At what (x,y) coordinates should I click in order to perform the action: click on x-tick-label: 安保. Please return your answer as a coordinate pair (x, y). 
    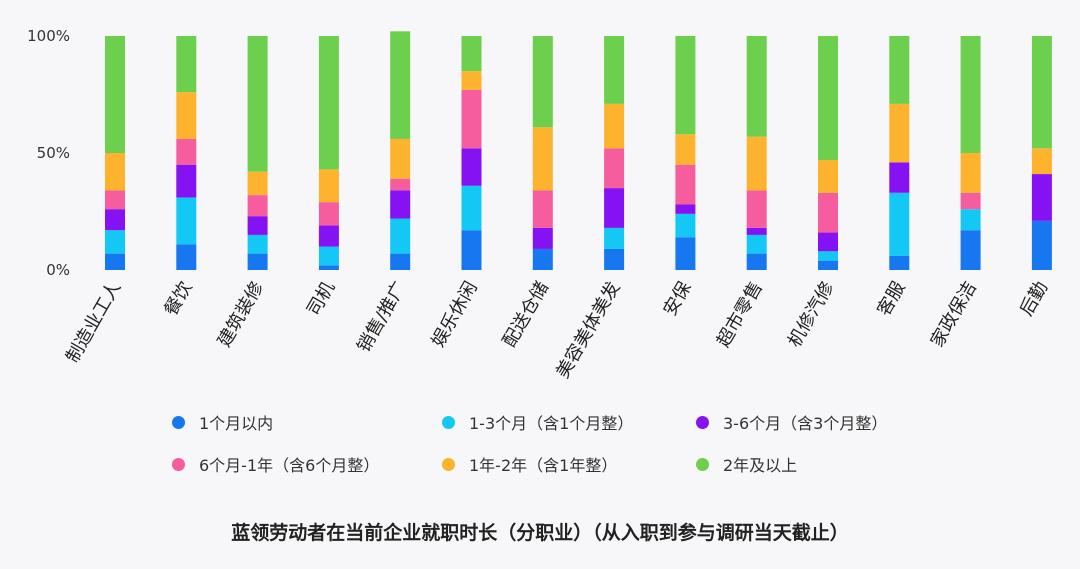
    Looking at the image, I should click on (678, 299).